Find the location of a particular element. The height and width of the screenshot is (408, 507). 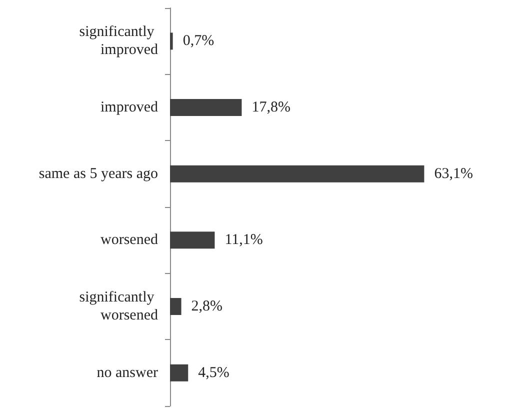

y-tick-label: improved is located at coordinates (129, 108).